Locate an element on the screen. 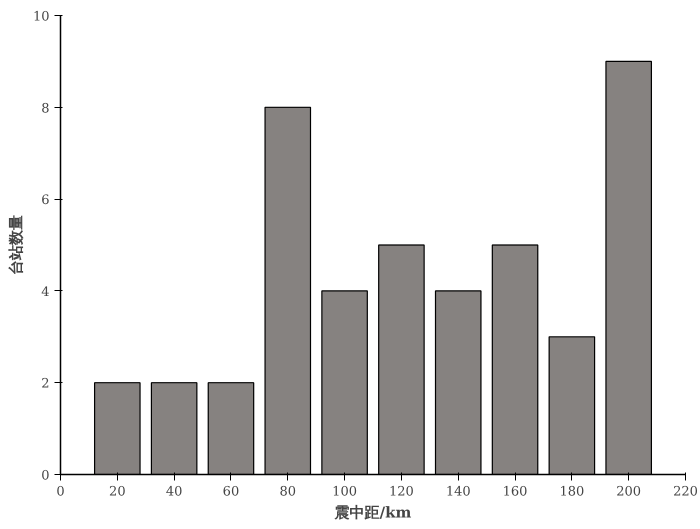 The image size is (700, 529). x-axis-title: 震中距/km is located at coordinates (373, 513).